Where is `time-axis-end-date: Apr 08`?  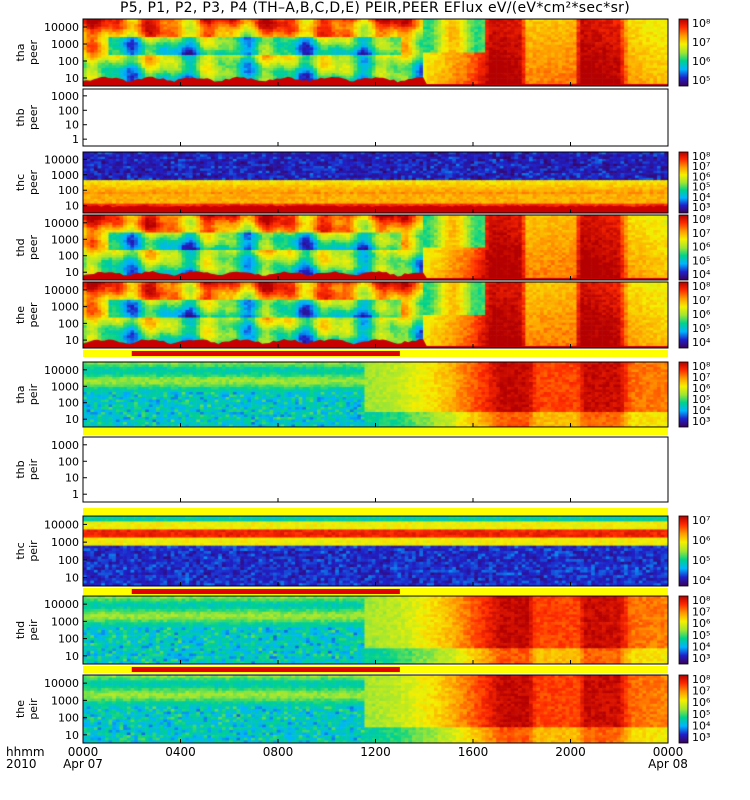 time-axis-end-date: Apr 08 is located at coordinates (668, 764).